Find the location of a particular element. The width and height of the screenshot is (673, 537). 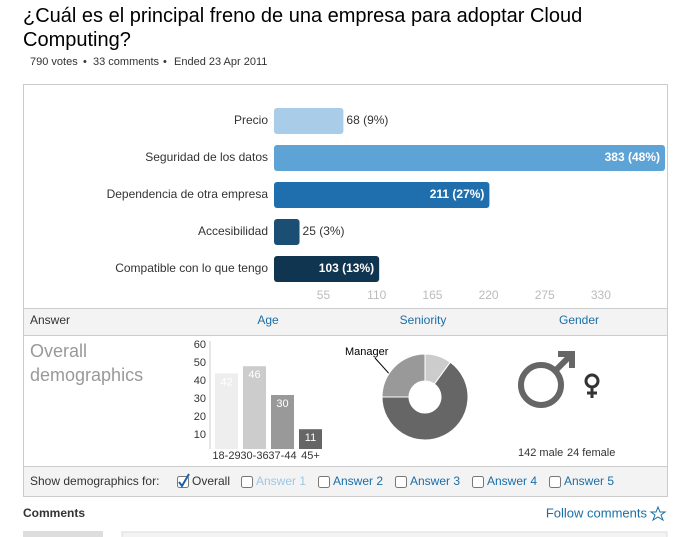

bar-value: 383 (48%) is located at coordinates (632, 157).